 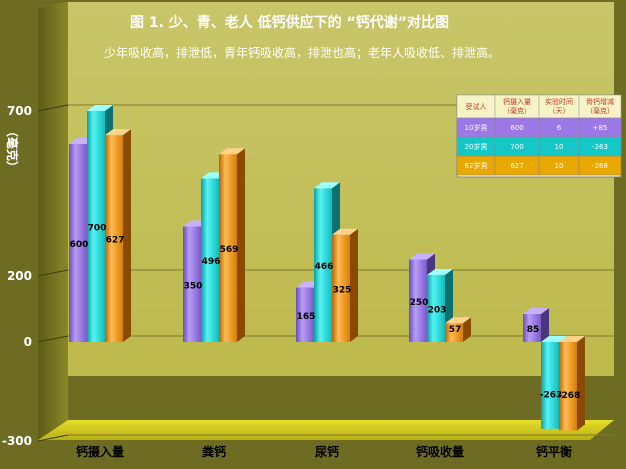 What do you see at coordinates (600, 147) in the screenshot?
I see `legend-cell-text: -263` at bounding box center [600, 147].